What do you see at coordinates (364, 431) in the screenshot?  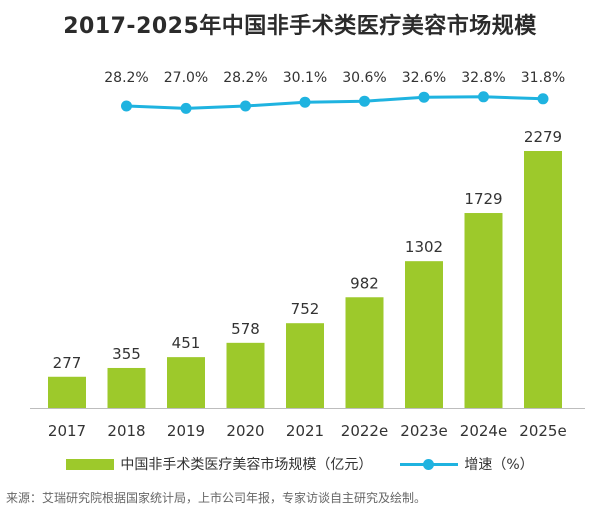 I see `x-tick-label-2022e: 2022e` at bounding box center [364, 431].